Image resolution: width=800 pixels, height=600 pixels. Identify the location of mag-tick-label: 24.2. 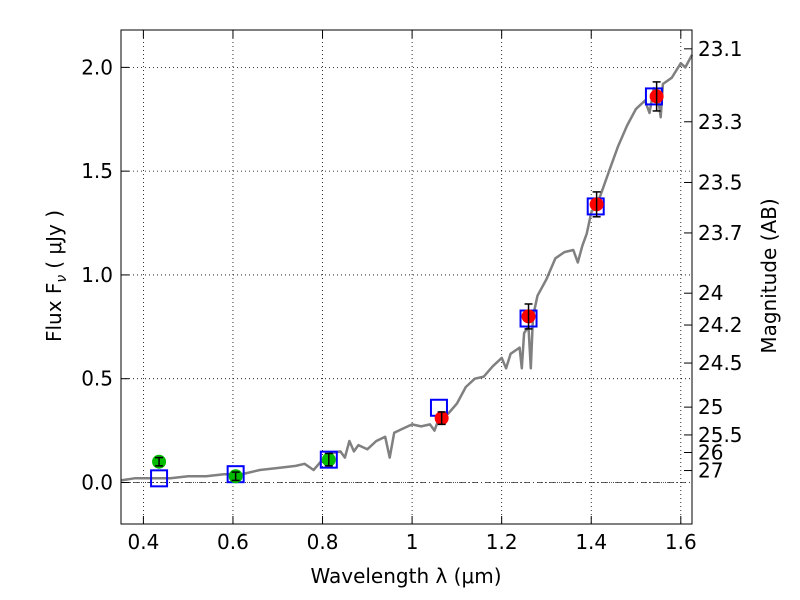
(720, 325).